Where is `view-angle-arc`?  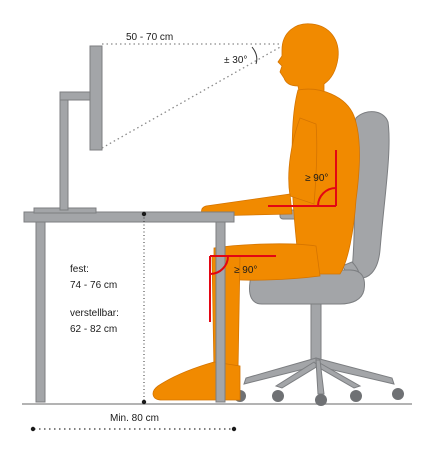 view-angle-arc is located at coordinates (254, 55).